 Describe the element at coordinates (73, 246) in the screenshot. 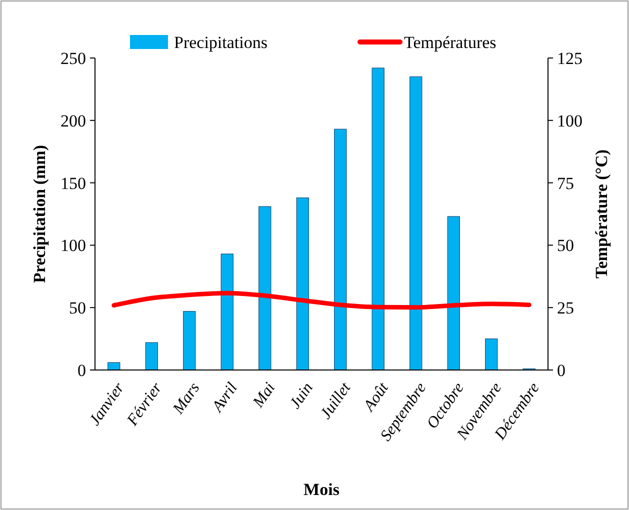

I see `y-tick-label: 100` at that location.